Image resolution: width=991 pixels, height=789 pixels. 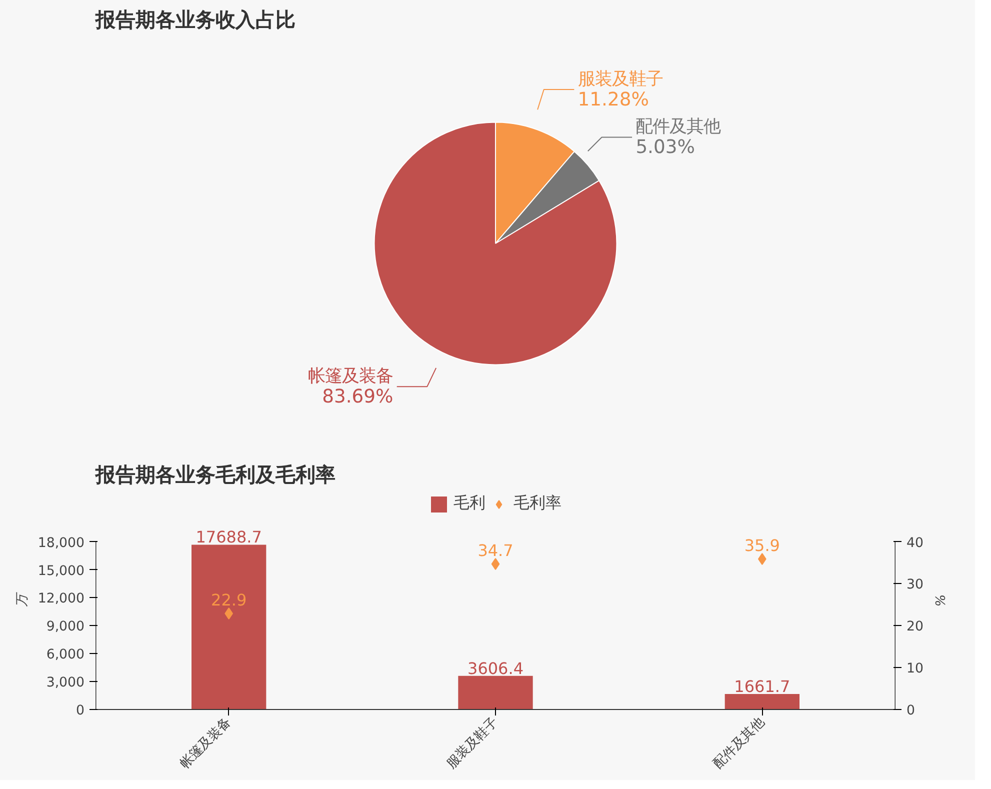 What do you see at coordinates (65, 683) in the screenshot?
I see `y-tick-label: 3,000` at bounding box center [65, 683].